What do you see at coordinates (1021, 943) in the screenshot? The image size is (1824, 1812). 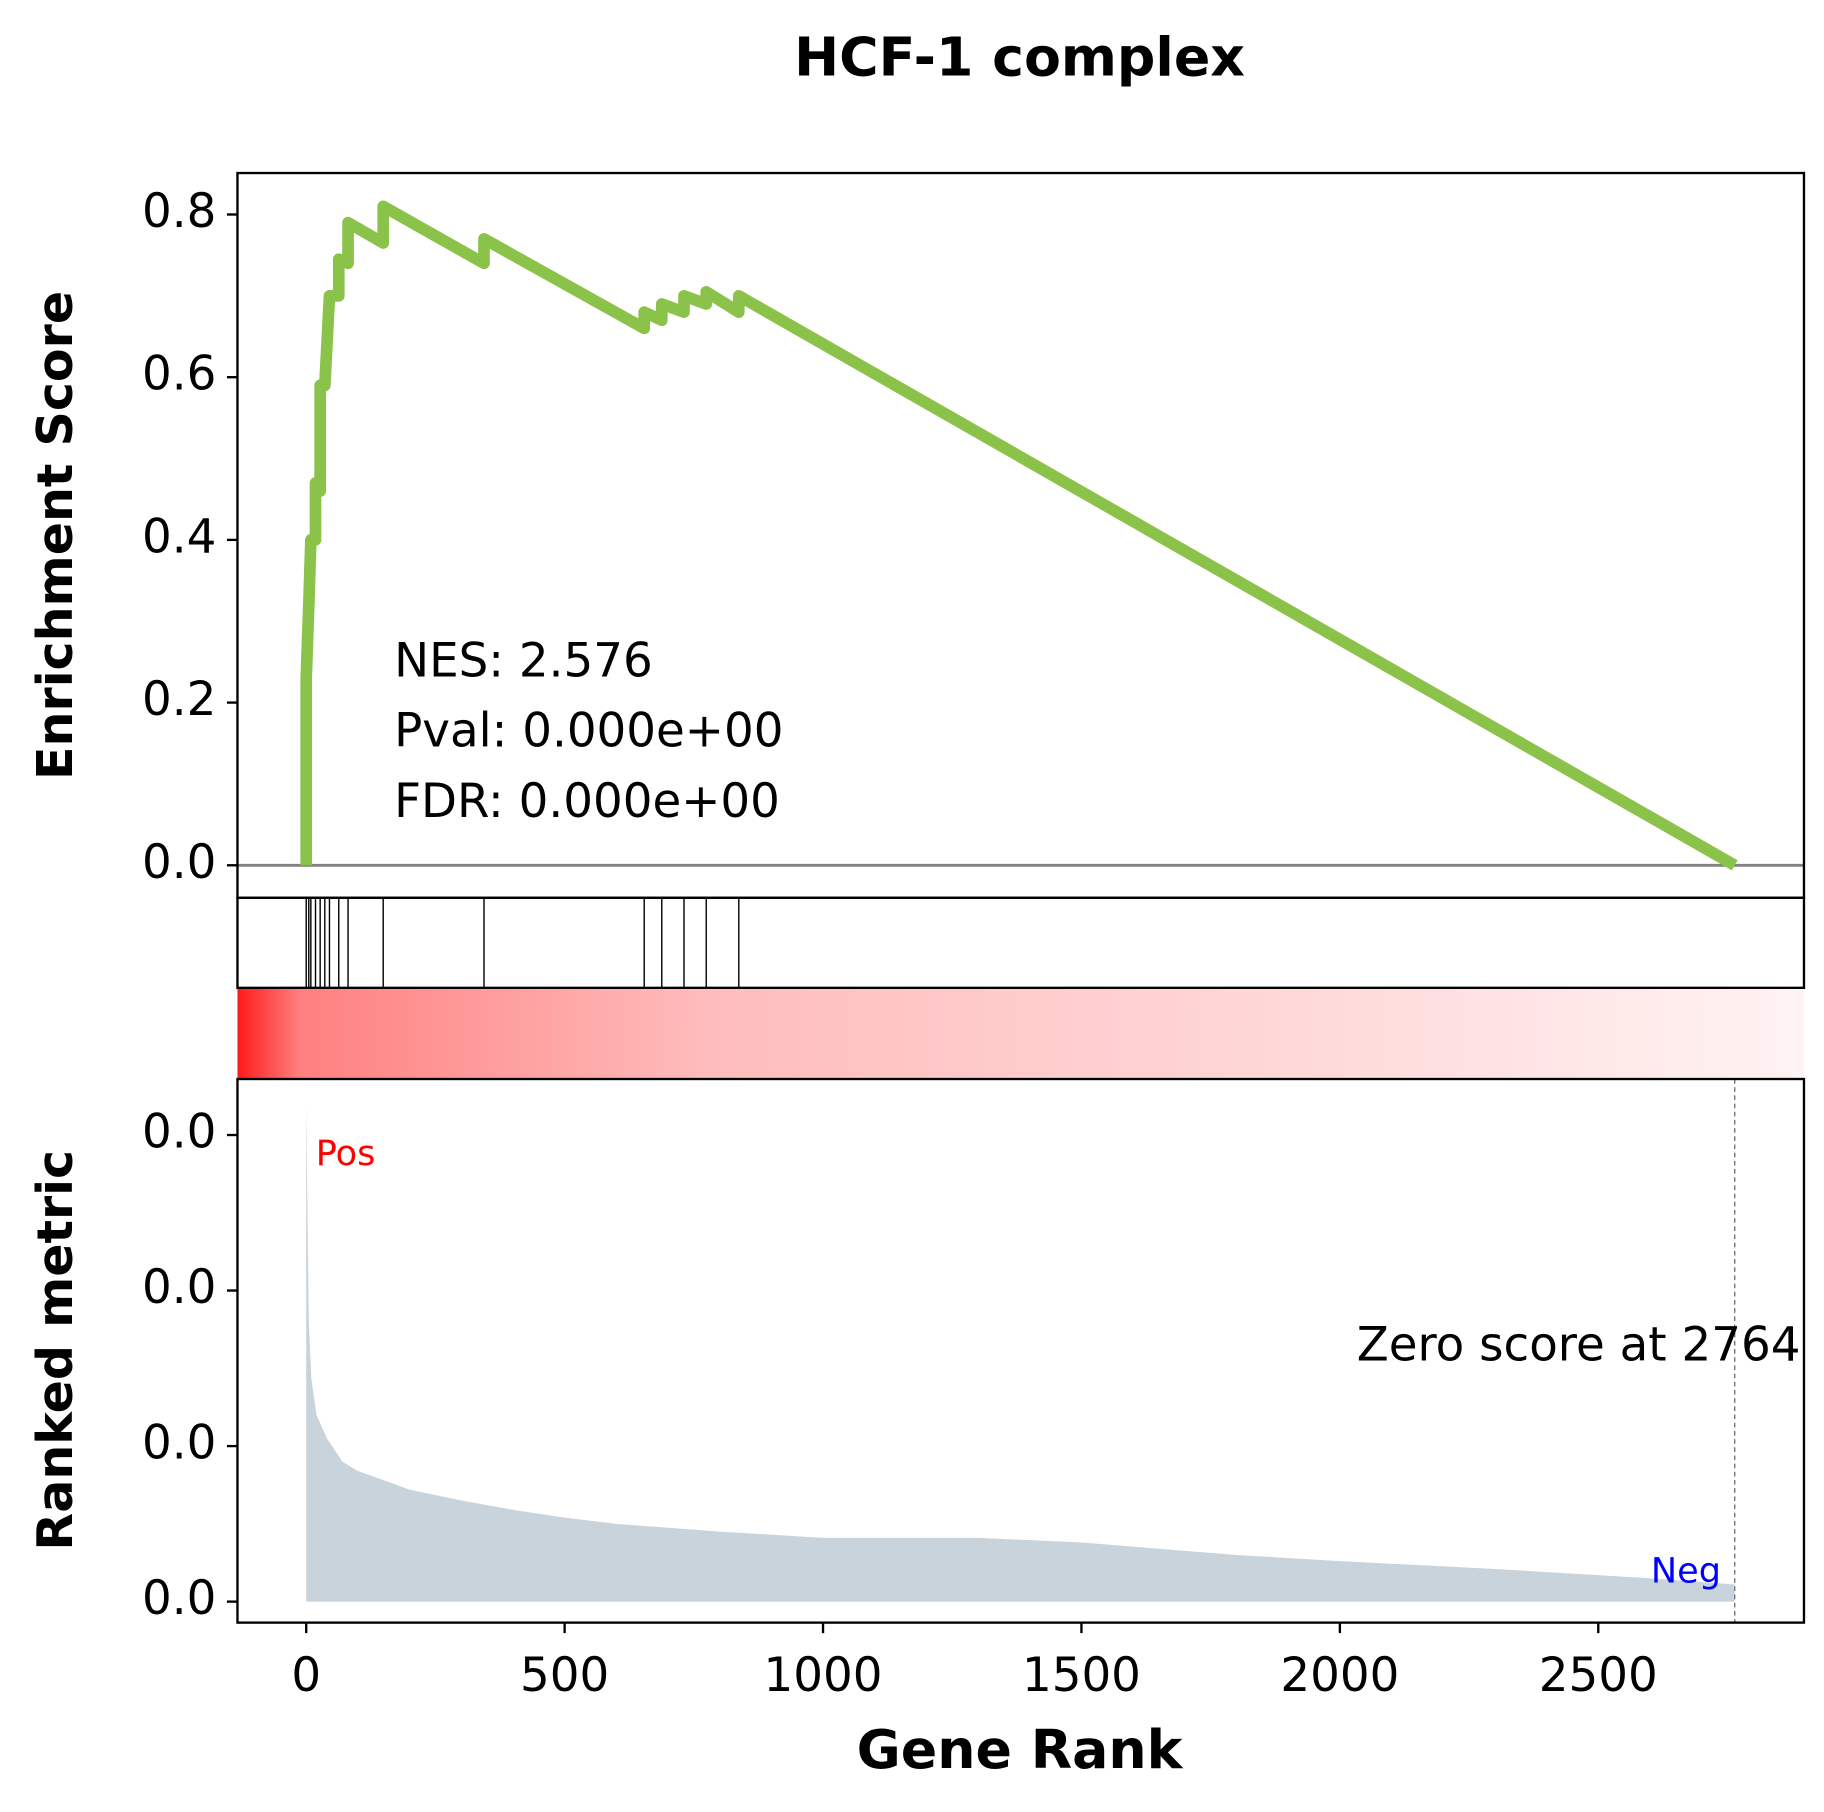 I see `axes-frame` at bounding box center [1021, 943].